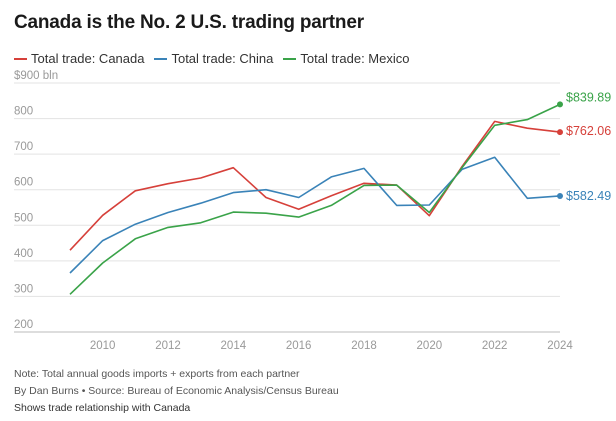 Image resolution: width=616 pixels, height=421 pixels. What do you see at coordinates (23, 147) in the screenshot?
I see `y-tick-label-700: 700` at bounding box center [23, 147].